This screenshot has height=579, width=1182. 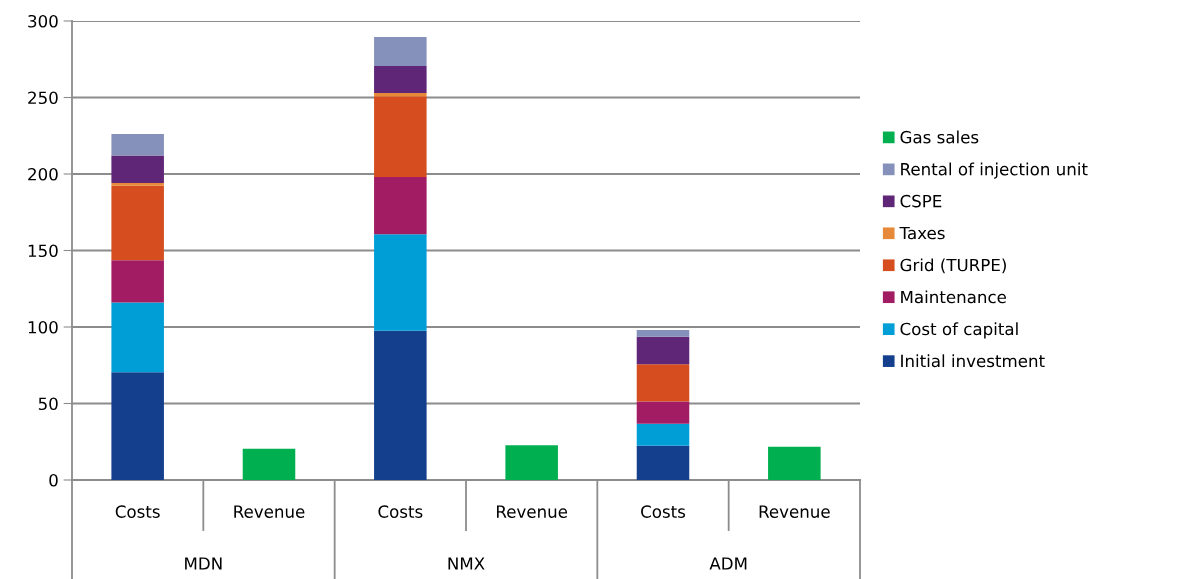 What do you see at coordinates (953, 297) in the screenshot?
I see `legend-label: Maintenance` at bounding box center [953, 297].